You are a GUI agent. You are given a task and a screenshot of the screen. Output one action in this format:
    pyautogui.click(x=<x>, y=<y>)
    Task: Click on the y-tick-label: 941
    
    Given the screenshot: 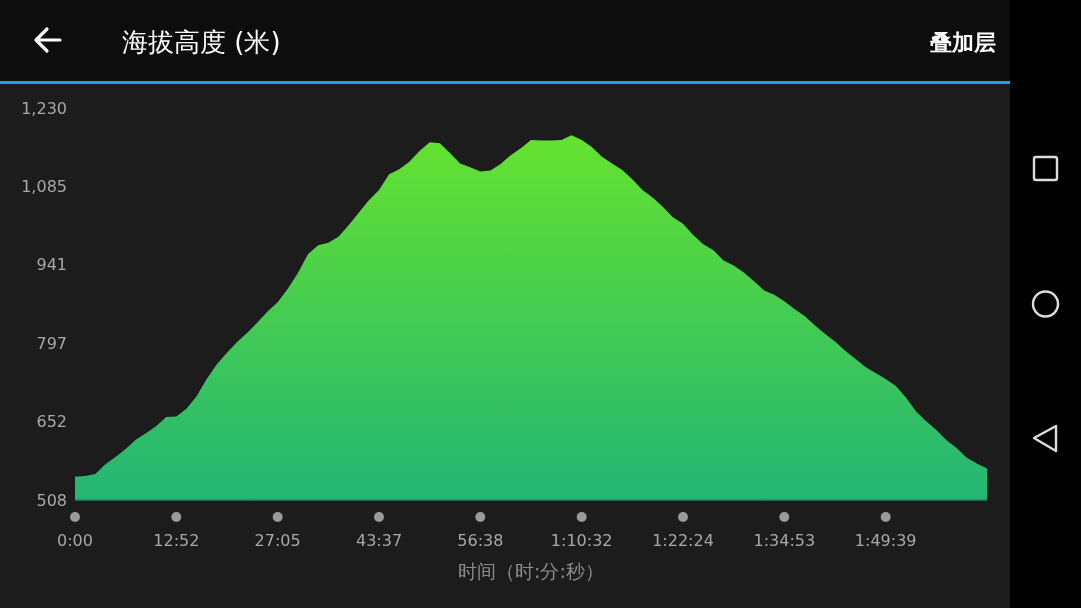 What is the action you would take?
    pyautogui.click(x=51, y=265)
    